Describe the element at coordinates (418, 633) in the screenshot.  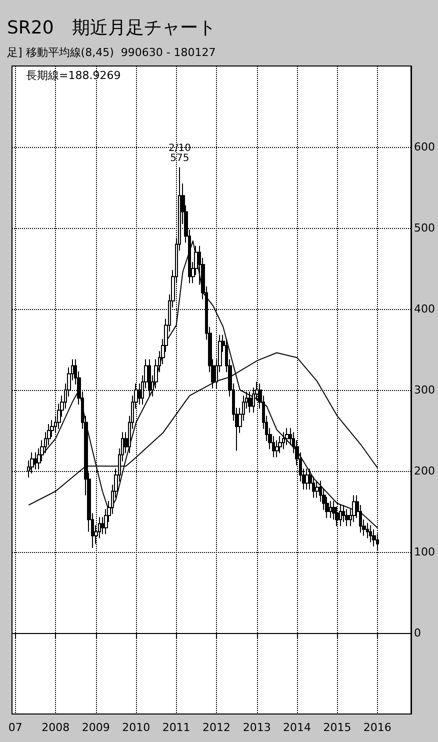
I see `y-tick-label: 0` at that location.